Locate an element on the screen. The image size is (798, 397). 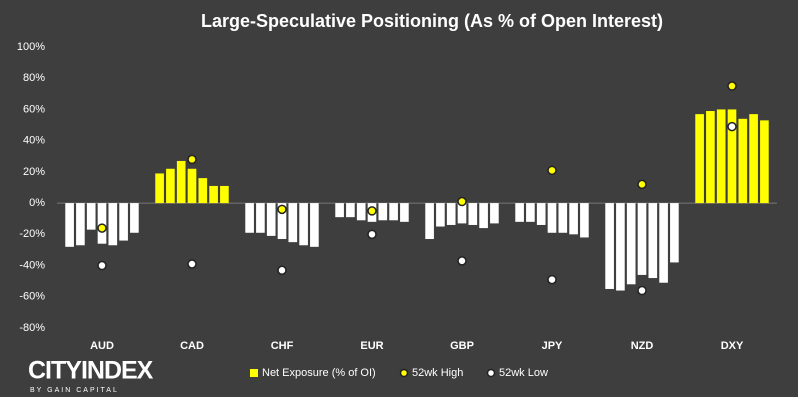
y-tick-label: -60% is located at coordinates (32, 297).